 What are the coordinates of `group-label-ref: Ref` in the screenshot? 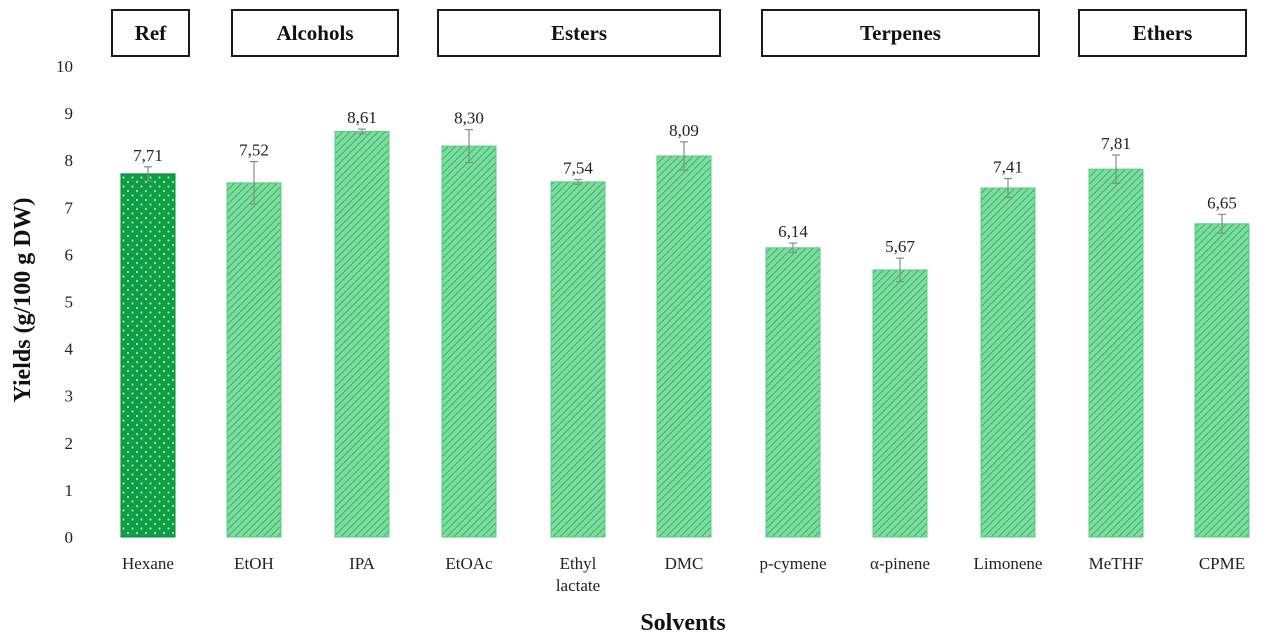 It's located at (150, 33).